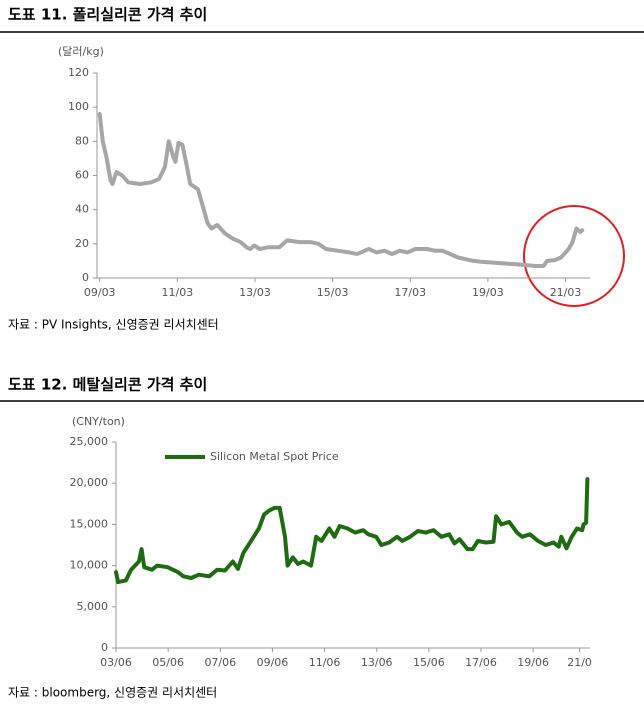 This screenshot has width=644, height=708. What do you see at coordinates (377, 662) in the screenshot?
I see `x-tick-label: 13/06` at bounding box center [377, 662].